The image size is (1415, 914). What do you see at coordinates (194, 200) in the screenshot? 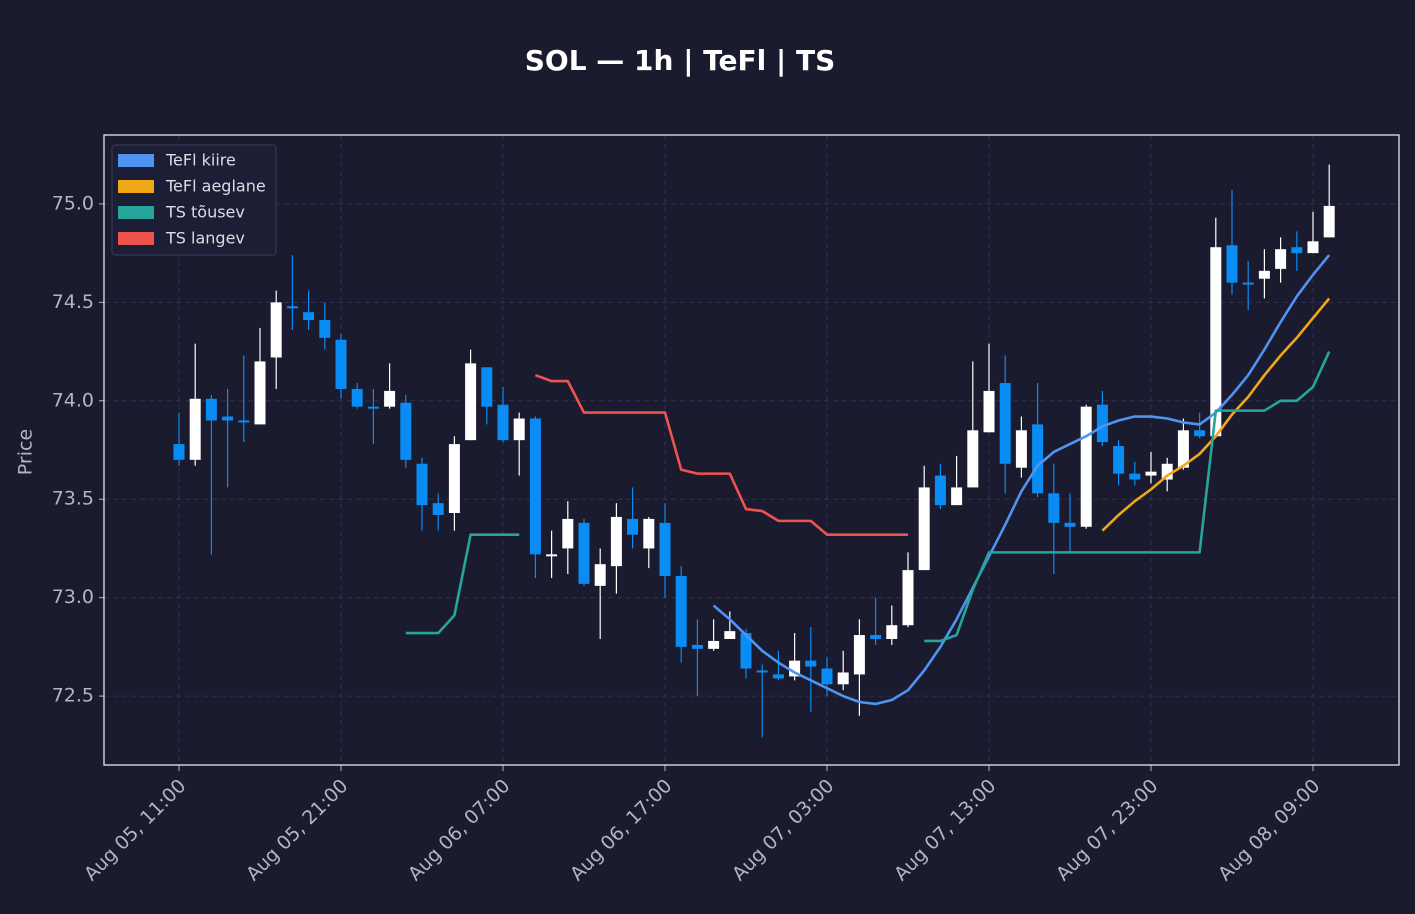
I see `legend-box` at bounding box center [194, 200].